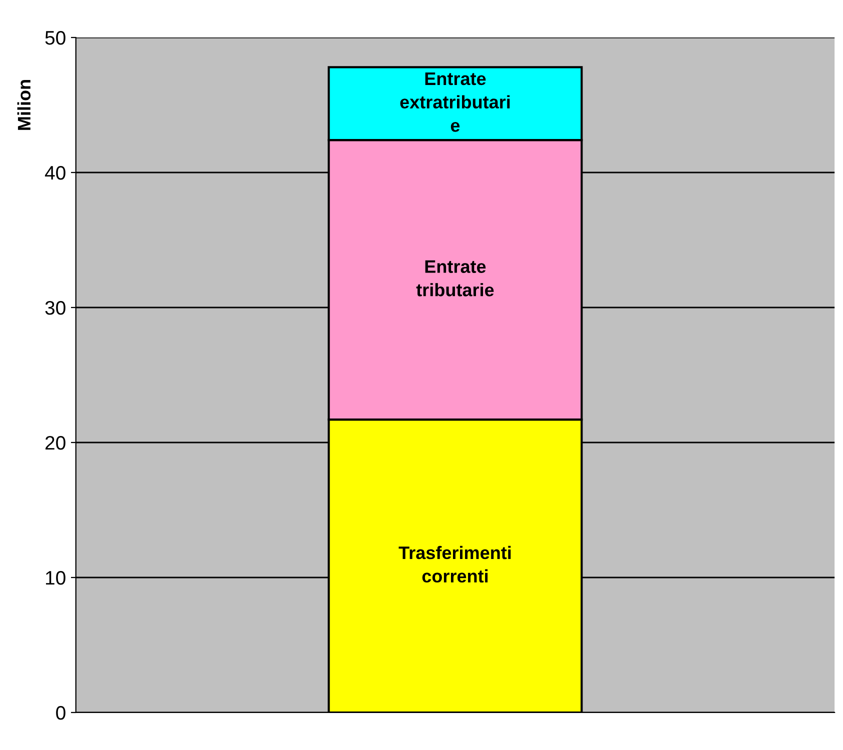  Describe the element at coordinates (56, 443) in the screenshot. I see `y-tick-label: 20` at that location.